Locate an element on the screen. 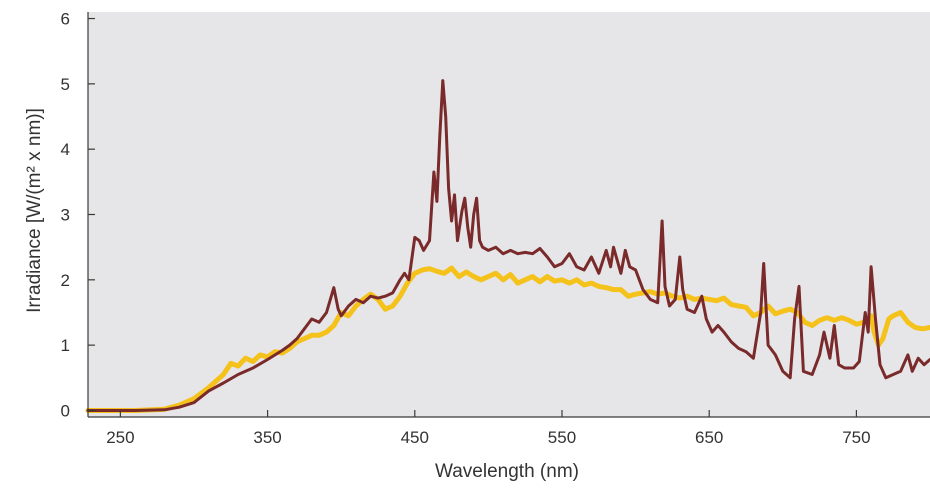  x-tick-label: 450 is located at coordinates (415, 437).